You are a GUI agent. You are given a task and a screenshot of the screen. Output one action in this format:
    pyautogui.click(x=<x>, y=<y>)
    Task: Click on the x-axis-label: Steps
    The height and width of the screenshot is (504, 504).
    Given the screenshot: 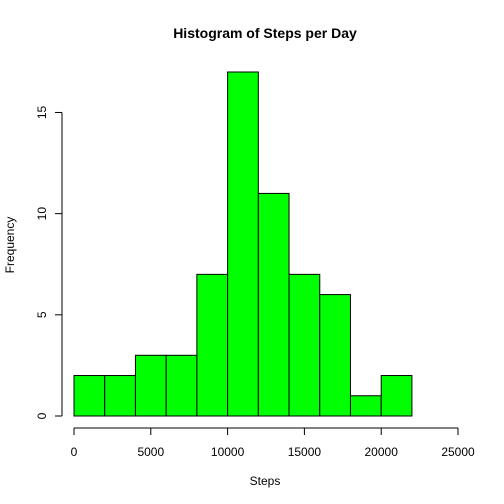 What is the action you would take?
    pyautogui.click(x=265, y=481)
    